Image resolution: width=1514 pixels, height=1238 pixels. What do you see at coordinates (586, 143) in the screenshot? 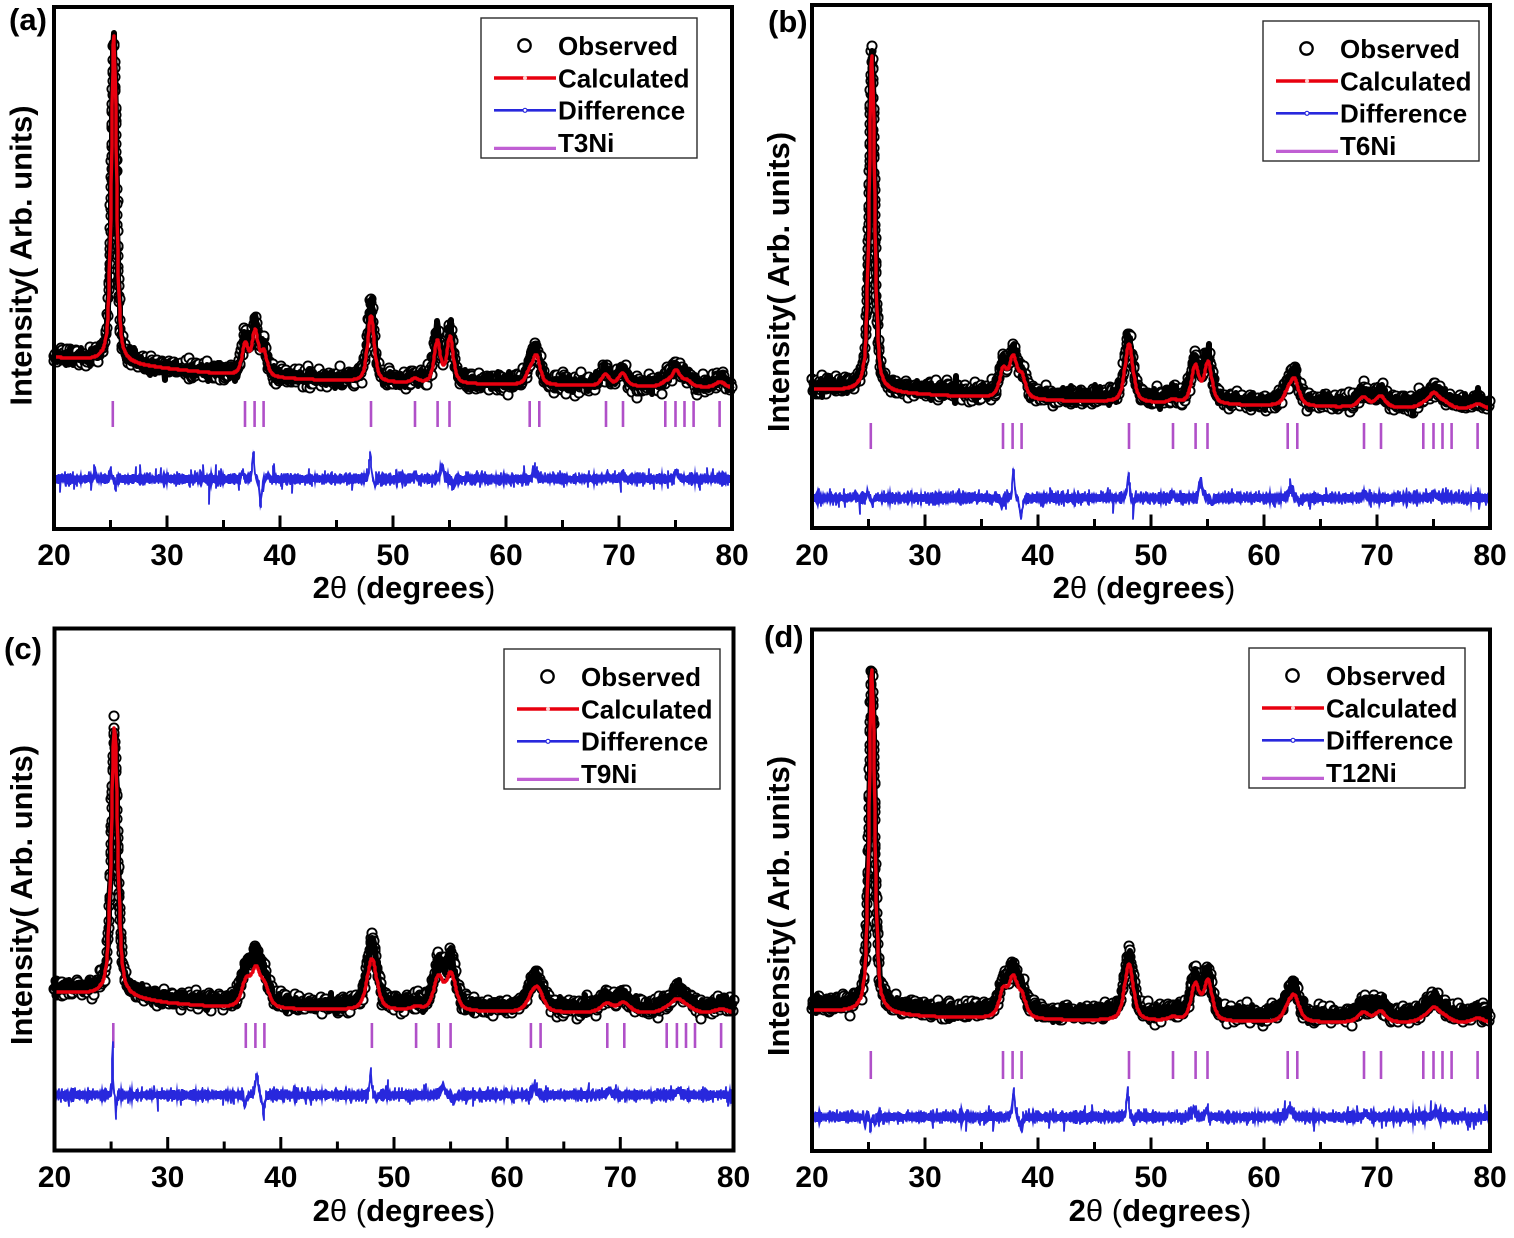
I see `svg-text: T3Ni` at bounding box center [586, 143].